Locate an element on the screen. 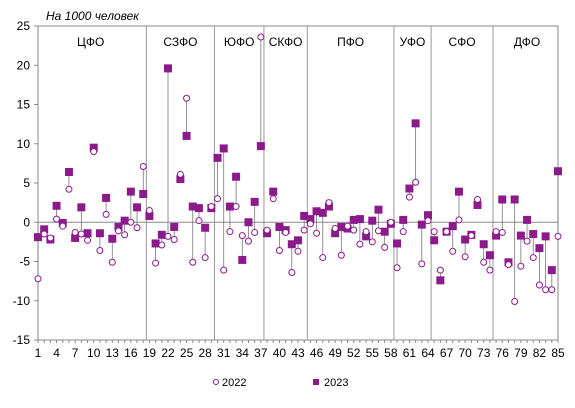 The image size is (575, 408). y-tick-label: 0 is located at coordinates (26, 222).